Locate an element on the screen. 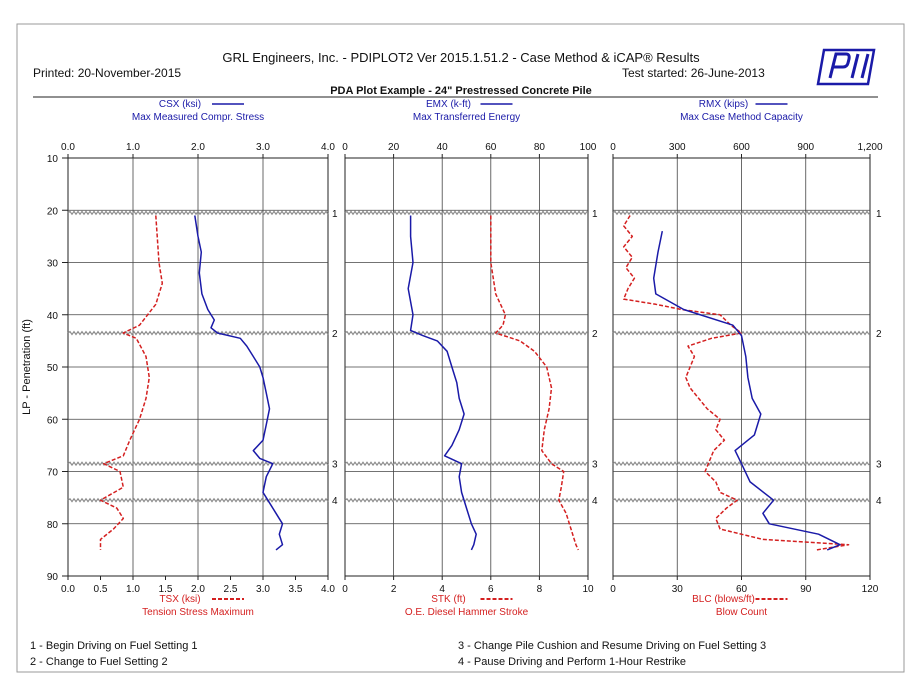 This screenshot has height=677, width=922. top-tick-label: 100 is located at coordinates (588, 147).